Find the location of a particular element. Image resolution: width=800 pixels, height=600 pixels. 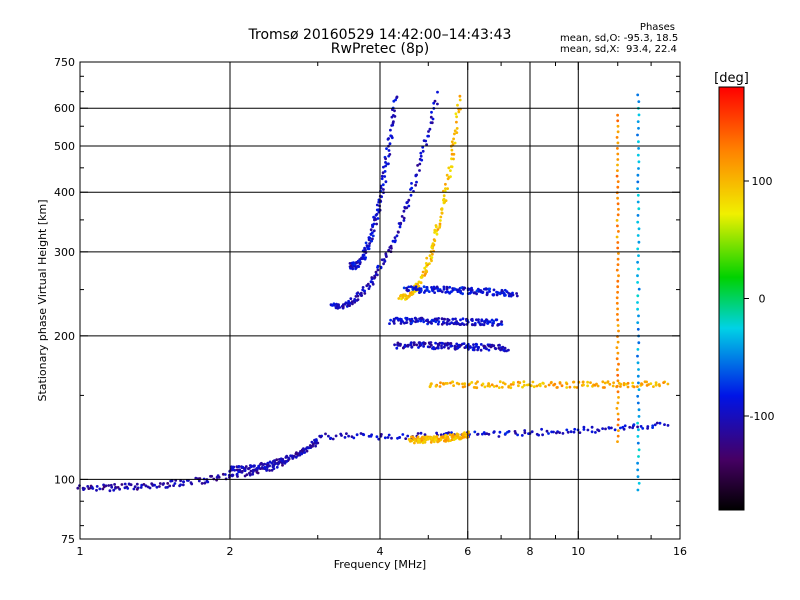

x-tick-label: 4 is located at coordinates (380, 551).